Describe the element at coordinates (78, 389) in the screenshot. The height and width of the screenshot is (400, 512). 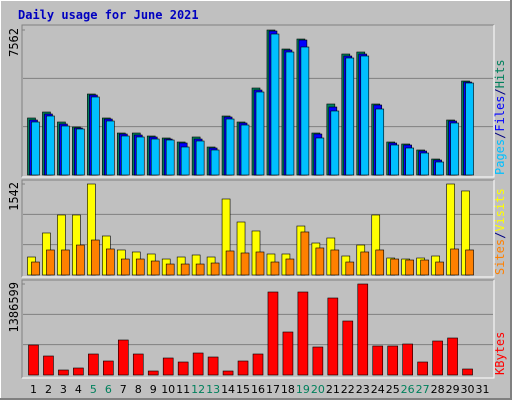
I see `x-tick-label: 4` at that location.